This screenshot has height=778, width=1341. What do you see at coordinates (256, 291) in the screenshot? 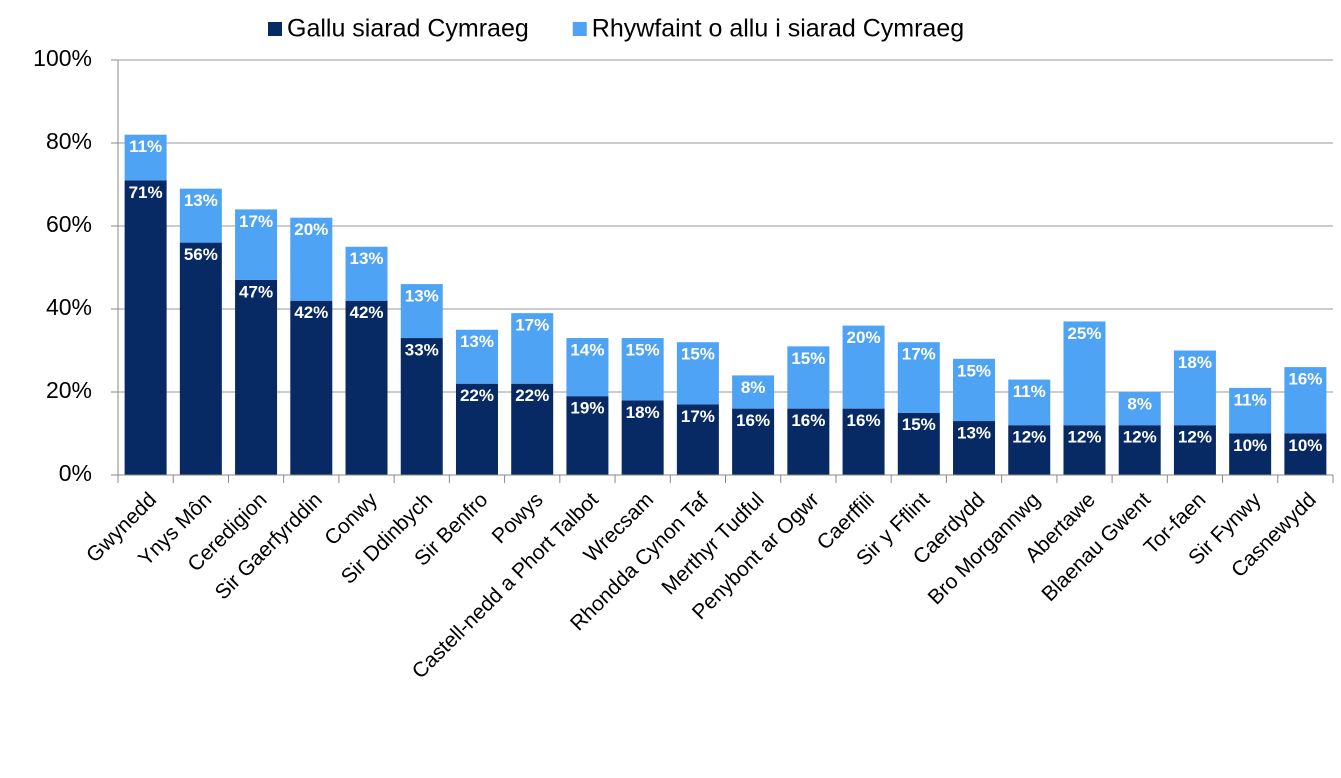
I see `data-label: 47%` at bounding box center [256, 291].